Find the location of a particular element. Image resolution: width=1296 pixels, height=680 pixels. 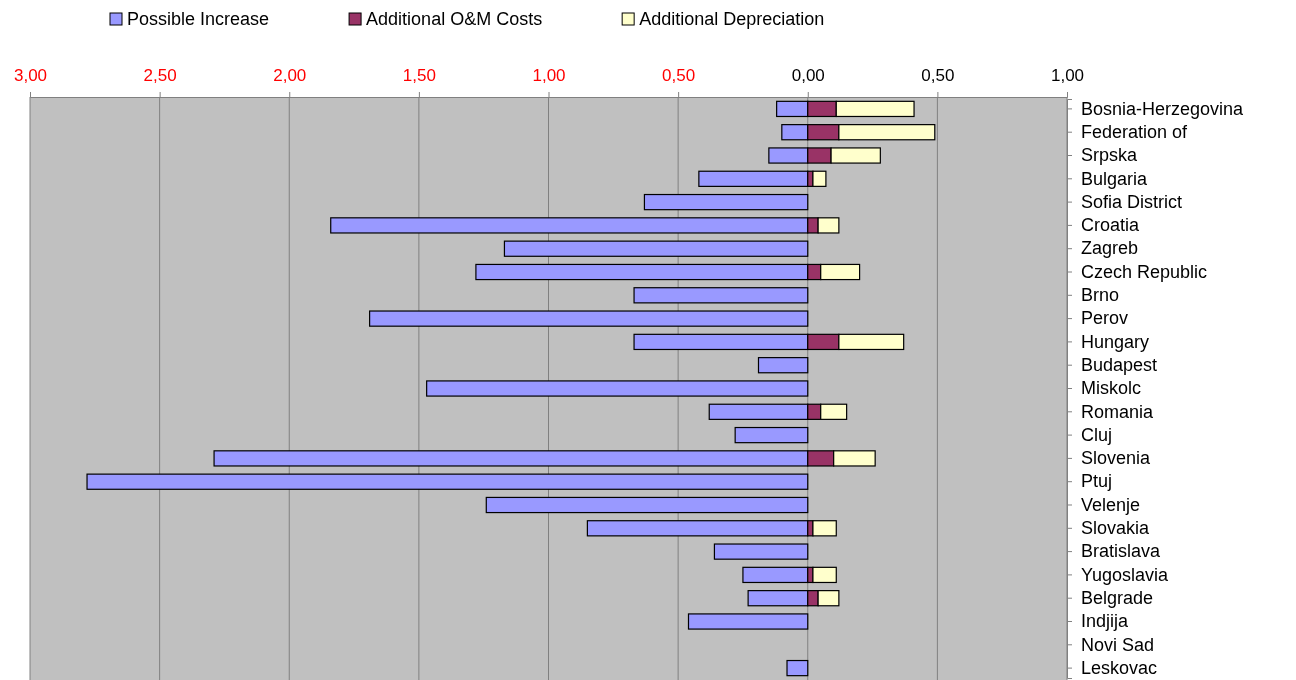

y-tick-label: Srpska is located at coordinates (1110, 155).